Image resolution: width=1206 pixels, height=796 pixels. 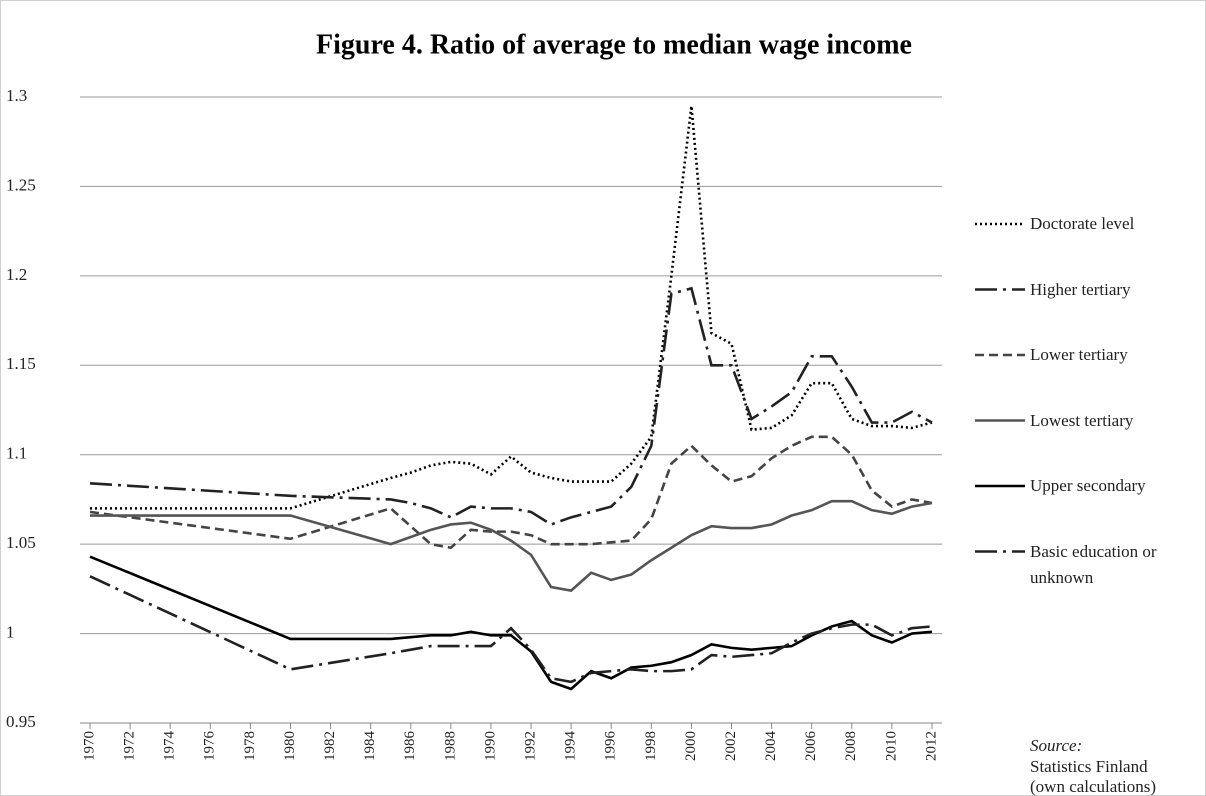 I want to click on y-tick-label: 1.1, so click(x=16, y=453).